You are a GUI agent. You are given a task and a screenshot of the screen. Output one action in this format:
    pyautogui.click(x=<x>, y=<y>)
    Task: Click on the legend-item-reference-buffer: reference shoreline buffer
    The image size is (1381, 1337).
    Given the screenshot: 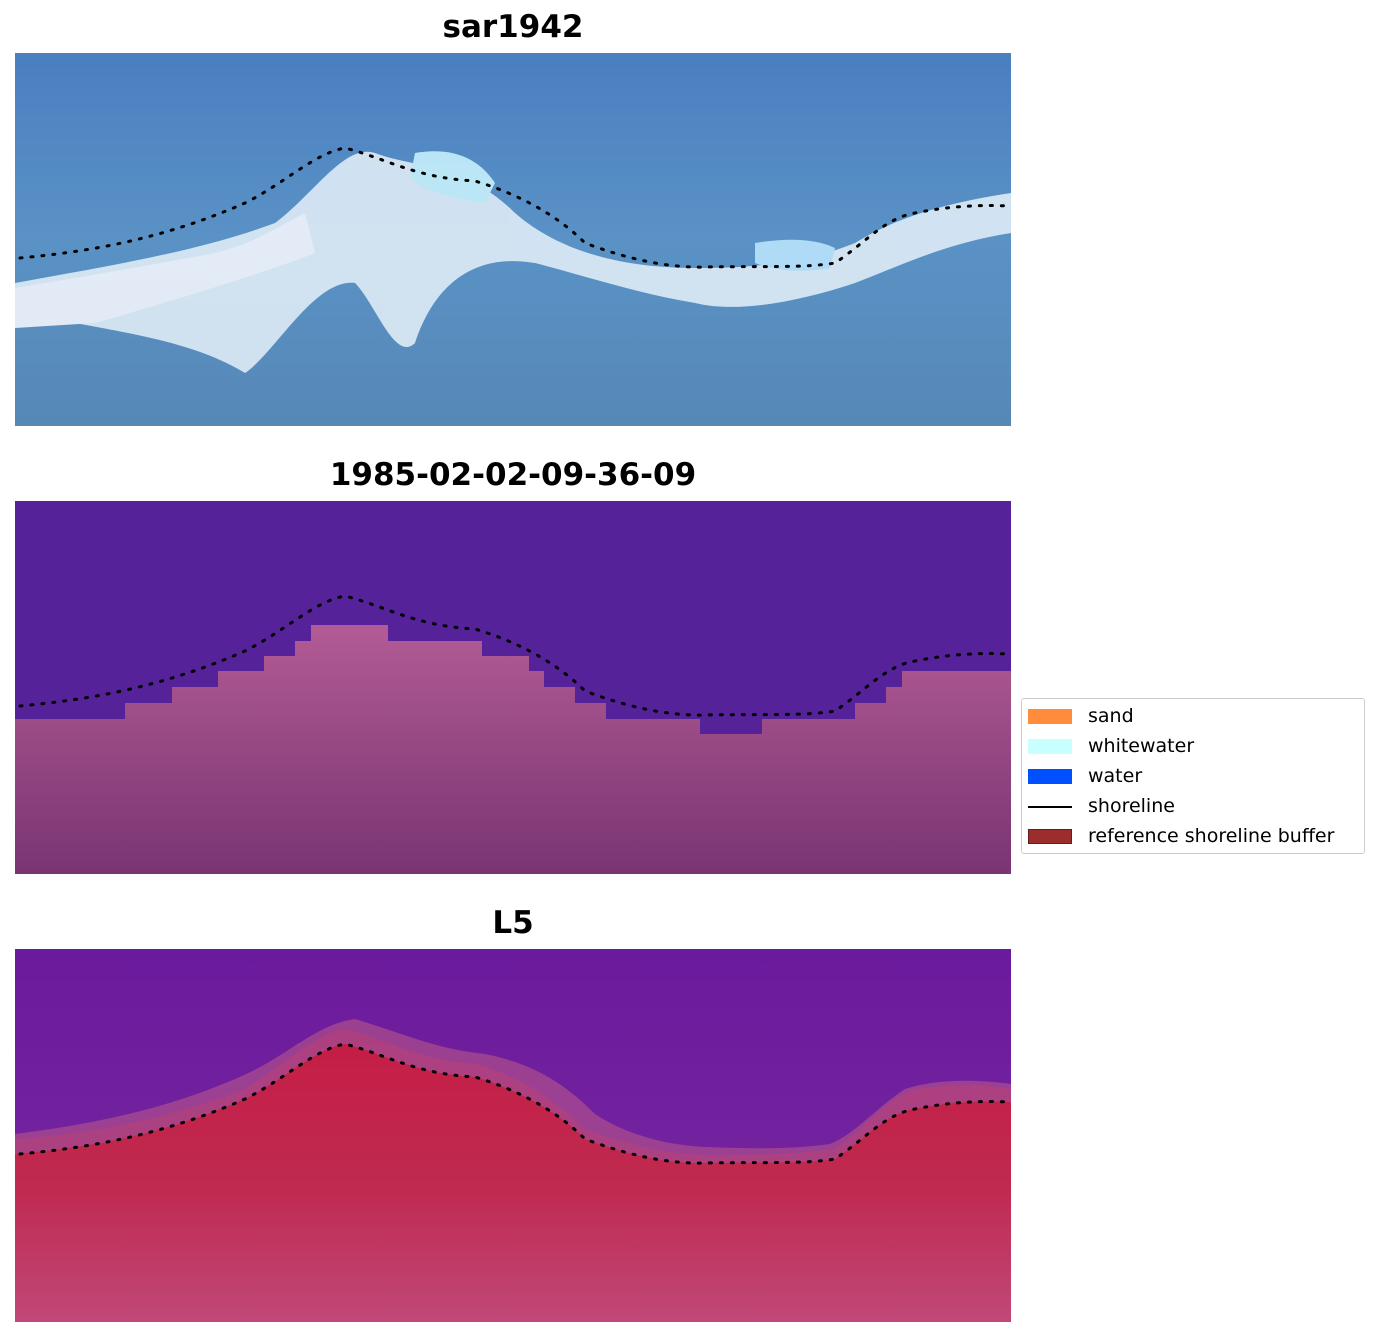 What is the action you would take?
    pyautogui.click(x=1181, y=836)
    